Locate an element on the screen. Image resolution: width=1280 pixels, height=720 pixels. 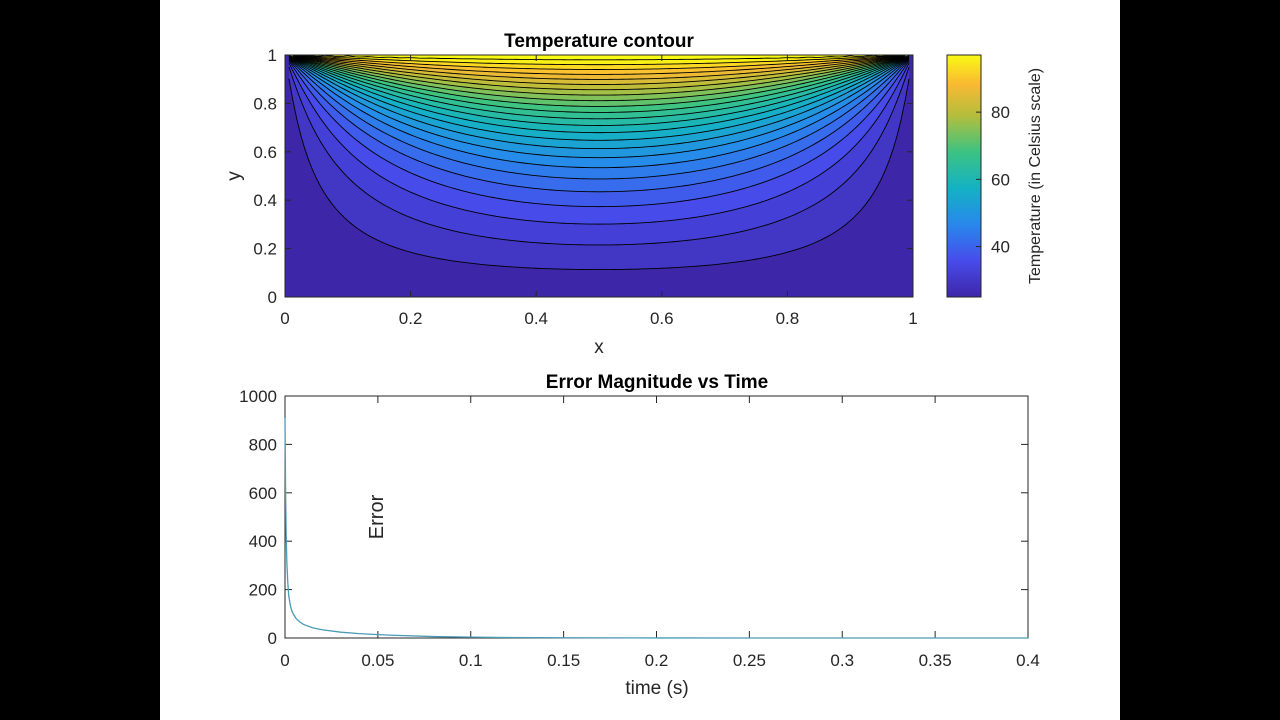
colorbar: 40 60 80 Temperature (in Celsius scale) is located at coordinates (995, 176).